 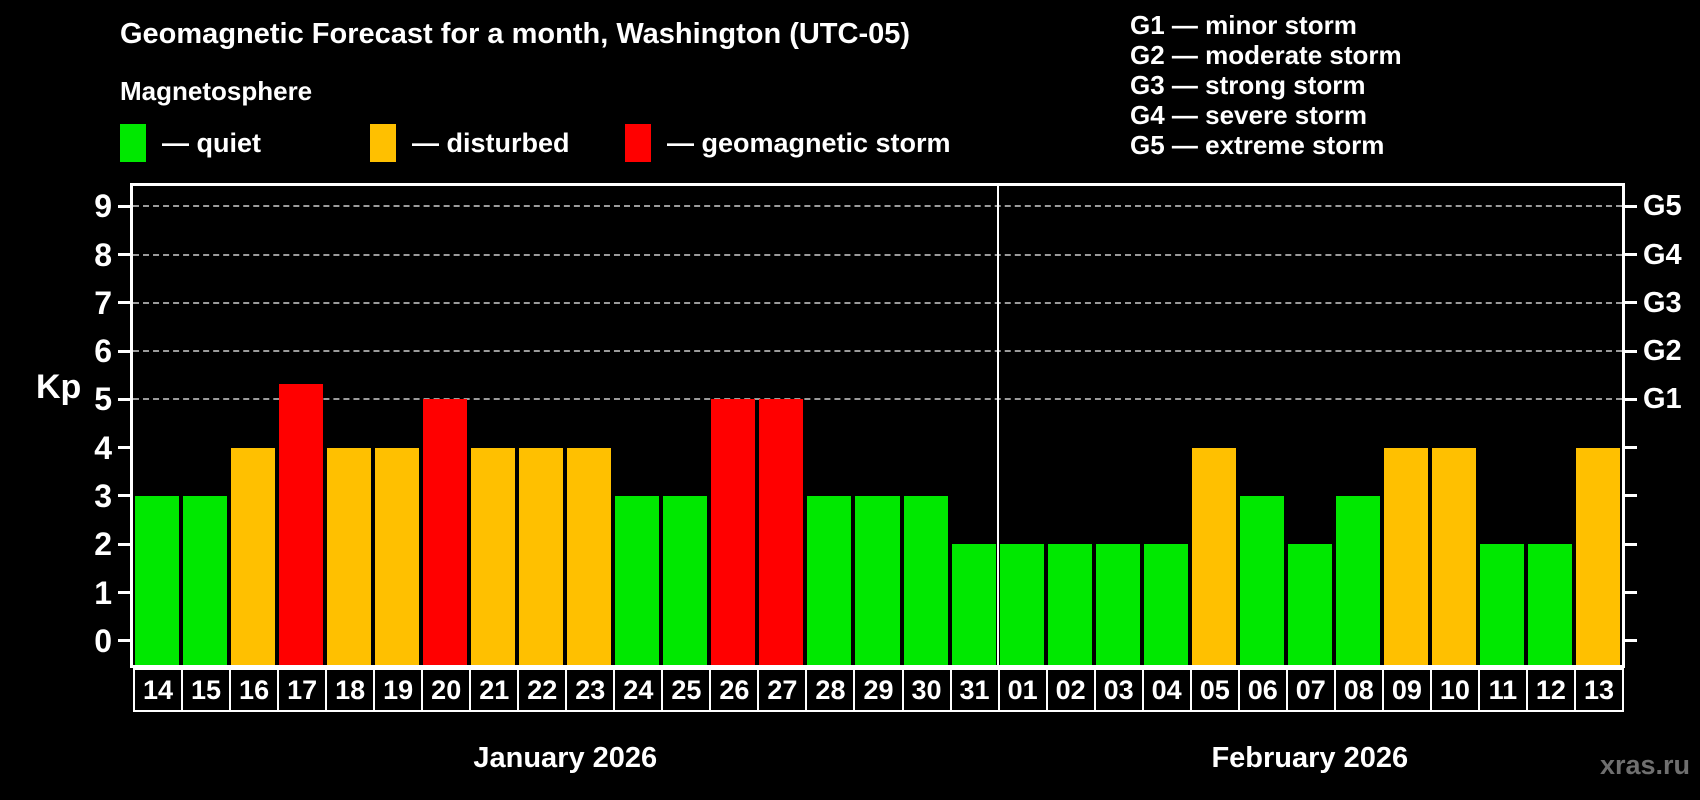 I want to click on g-axis-label-G1: G1, so click(x=1662, y=399).